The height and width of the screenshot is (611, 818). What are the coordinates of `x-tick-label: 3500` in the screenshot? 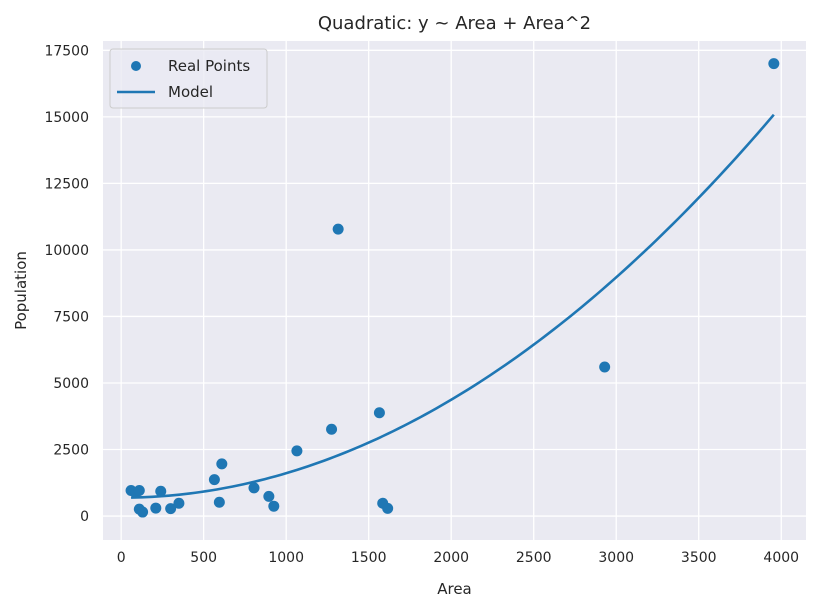 It's located at (699, 558).